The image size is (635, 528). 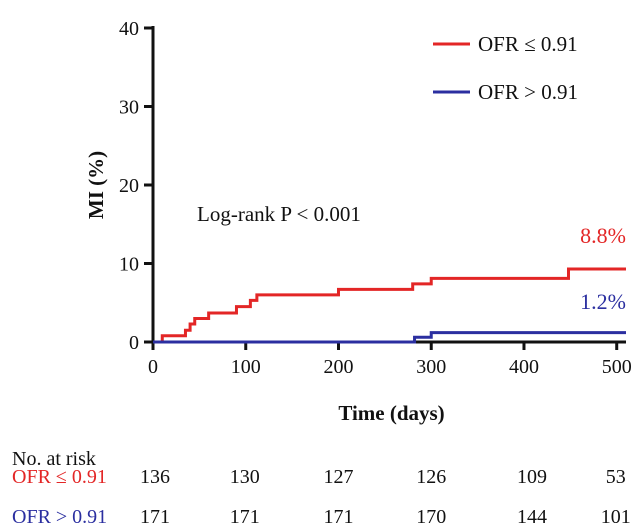 What do you see at coordinates (155, 477) in the screenshot?
I see `risk-value: 136` at bounding box center [155, 477].